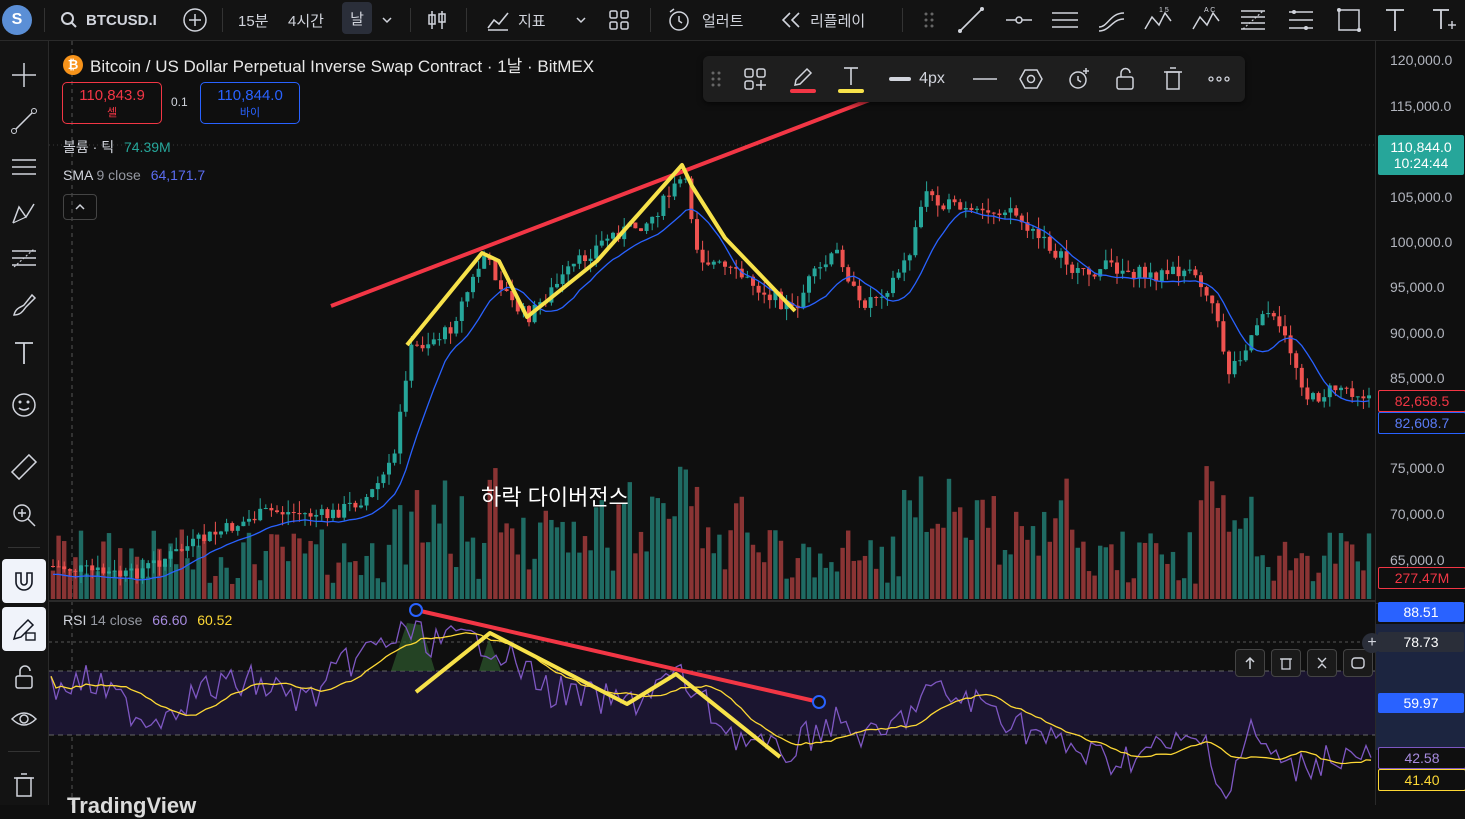  I want to click on add-plus-icon: +, so click(1372, 643).